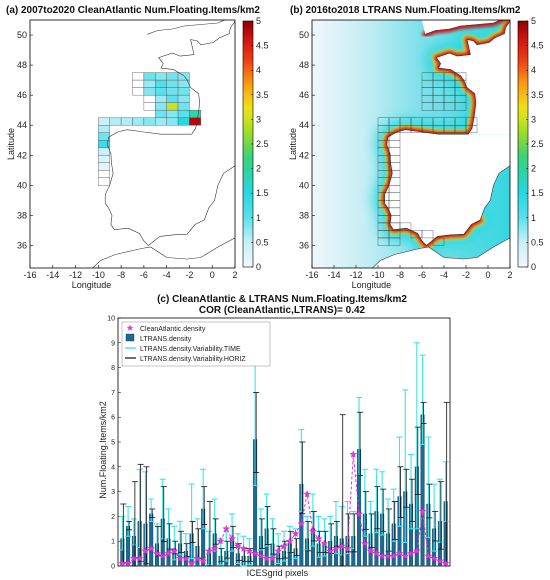 Image resolution: width=550 pixels, height=580 pixels. I want to click on pa-colorbar-tick-label: 2.5, so click(262, 144).